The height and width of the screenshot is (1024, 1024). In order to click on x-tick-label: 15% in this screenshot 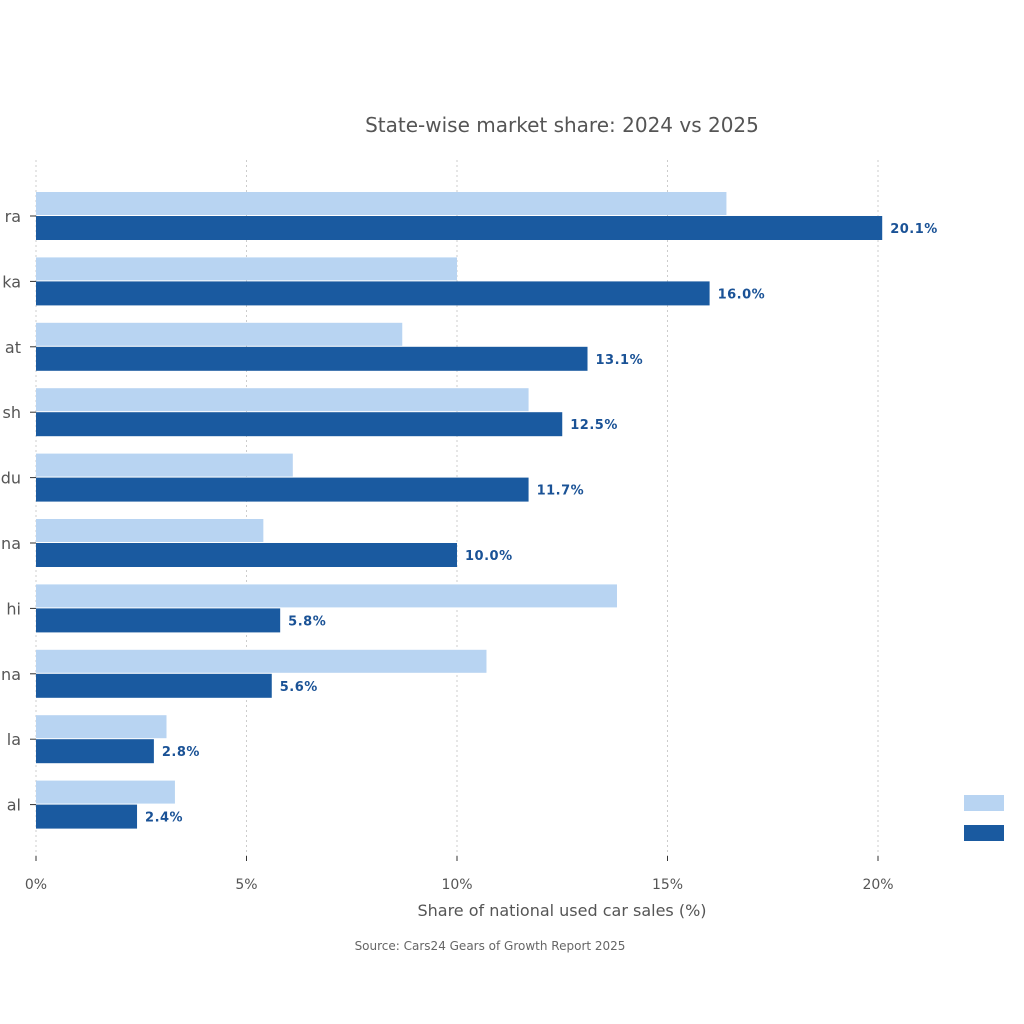, I will do `click(667, 885)`.